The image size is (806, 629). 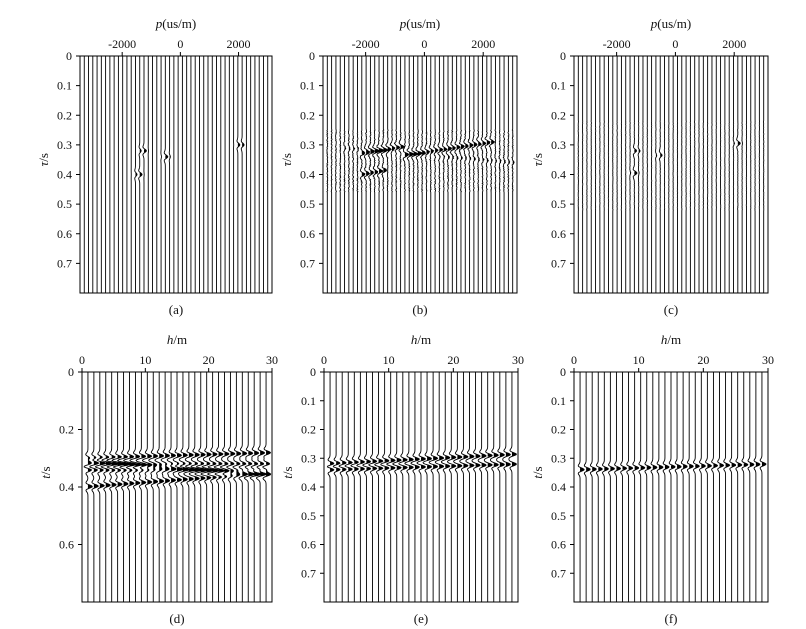 What do you see at coordinates (518, 360) in the screenshot?
I see `x-tick-label: 30` at bounding box center [518, 360].